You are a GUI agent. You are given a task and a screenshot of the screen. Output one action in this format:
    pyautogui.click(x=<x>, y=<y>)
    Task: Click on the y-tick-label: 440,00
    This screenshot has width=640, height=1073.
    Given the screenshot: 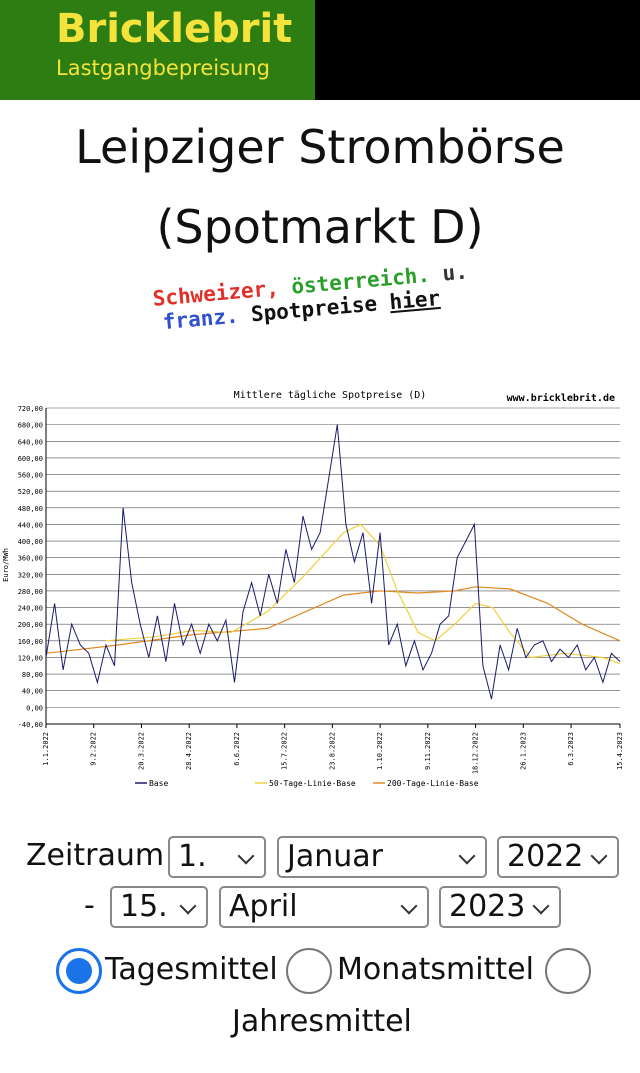 What is the action you would take?
    pyautogui.click(x=30, y=525)
    